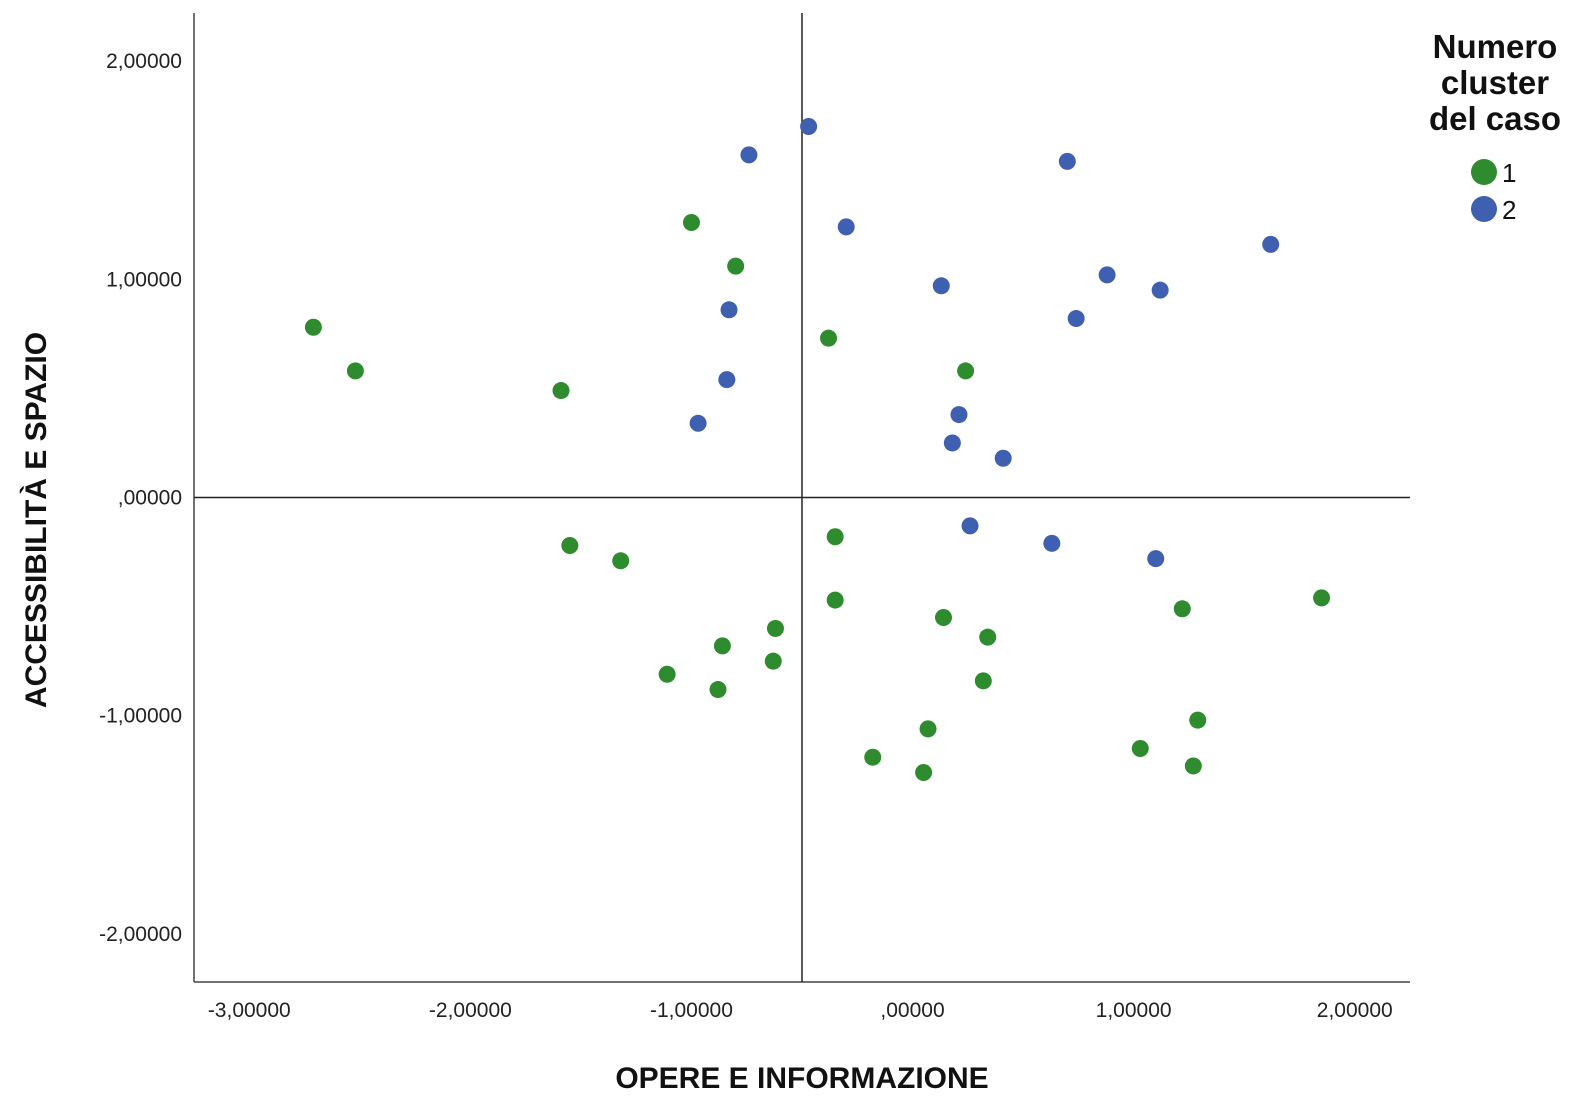 Image resolution: width=1586 pixels, height=1104 pixels. Describe the element at coordinates (144, 279) in the screenshot. I see `y-tick-label: 1,00000` at that location.